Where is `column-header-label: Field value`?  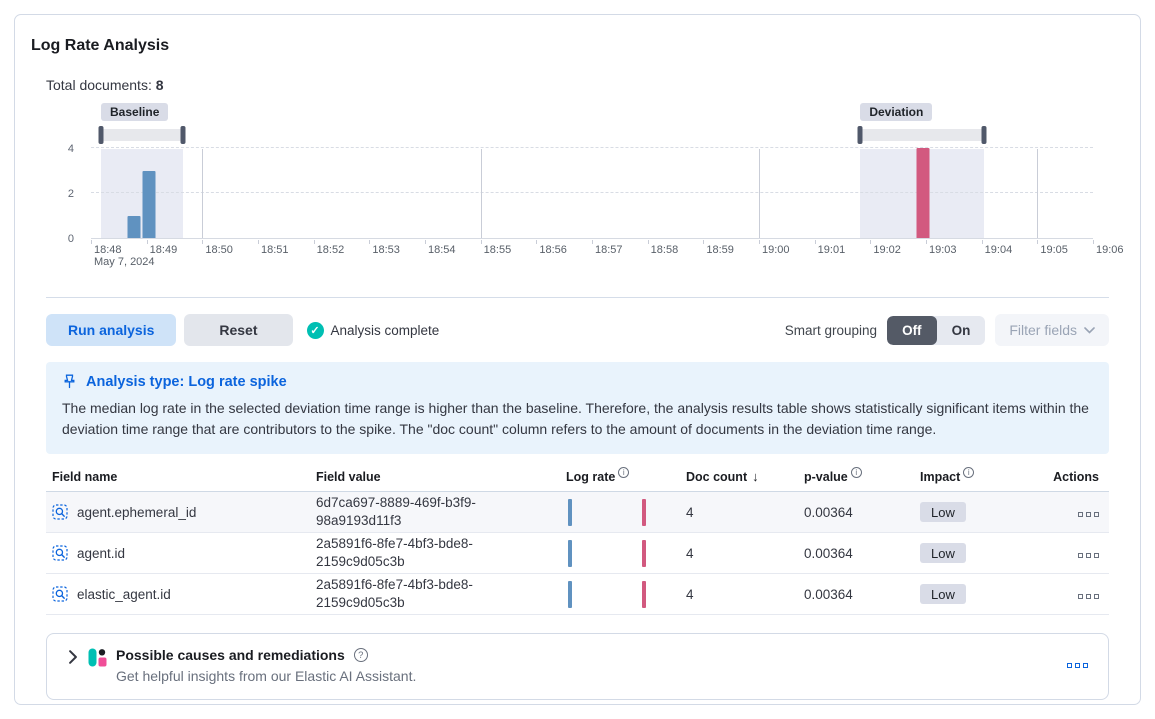
column-header-label: Field value is located at coordinates (348, 476).